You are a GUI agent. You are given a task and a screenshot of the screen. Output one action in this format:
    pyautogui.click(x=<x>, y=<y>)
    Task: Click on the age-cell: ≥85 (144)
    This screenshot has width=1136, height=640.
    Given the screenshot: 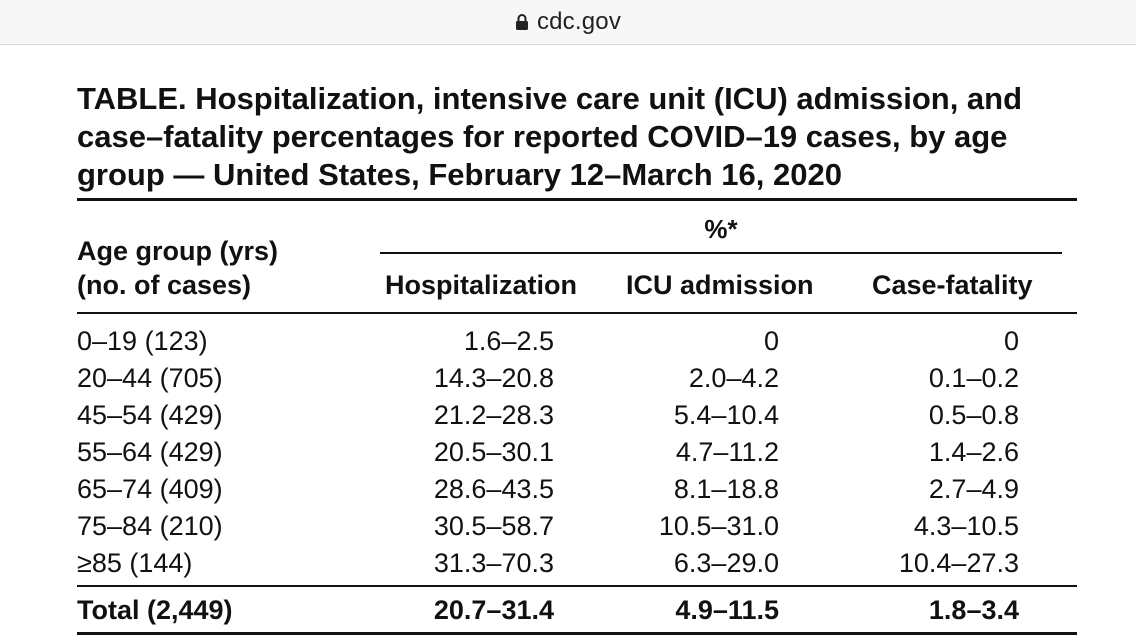 What is the action you would take?
    pyautogui.click(x=135, y=563)
    